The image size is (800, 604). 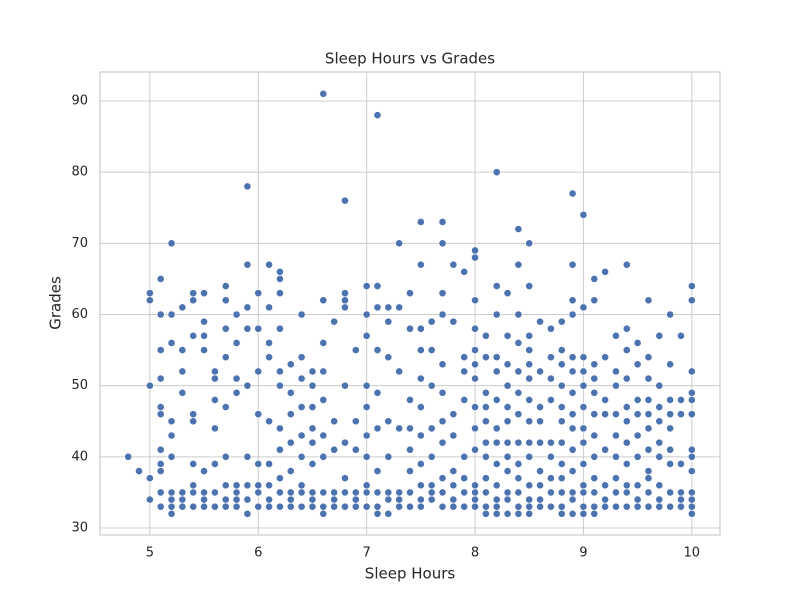 What do you see at coordinates (79, 100) in the screenshot?
I see `y-tick-label: 90` at bounding box center [79, 100].